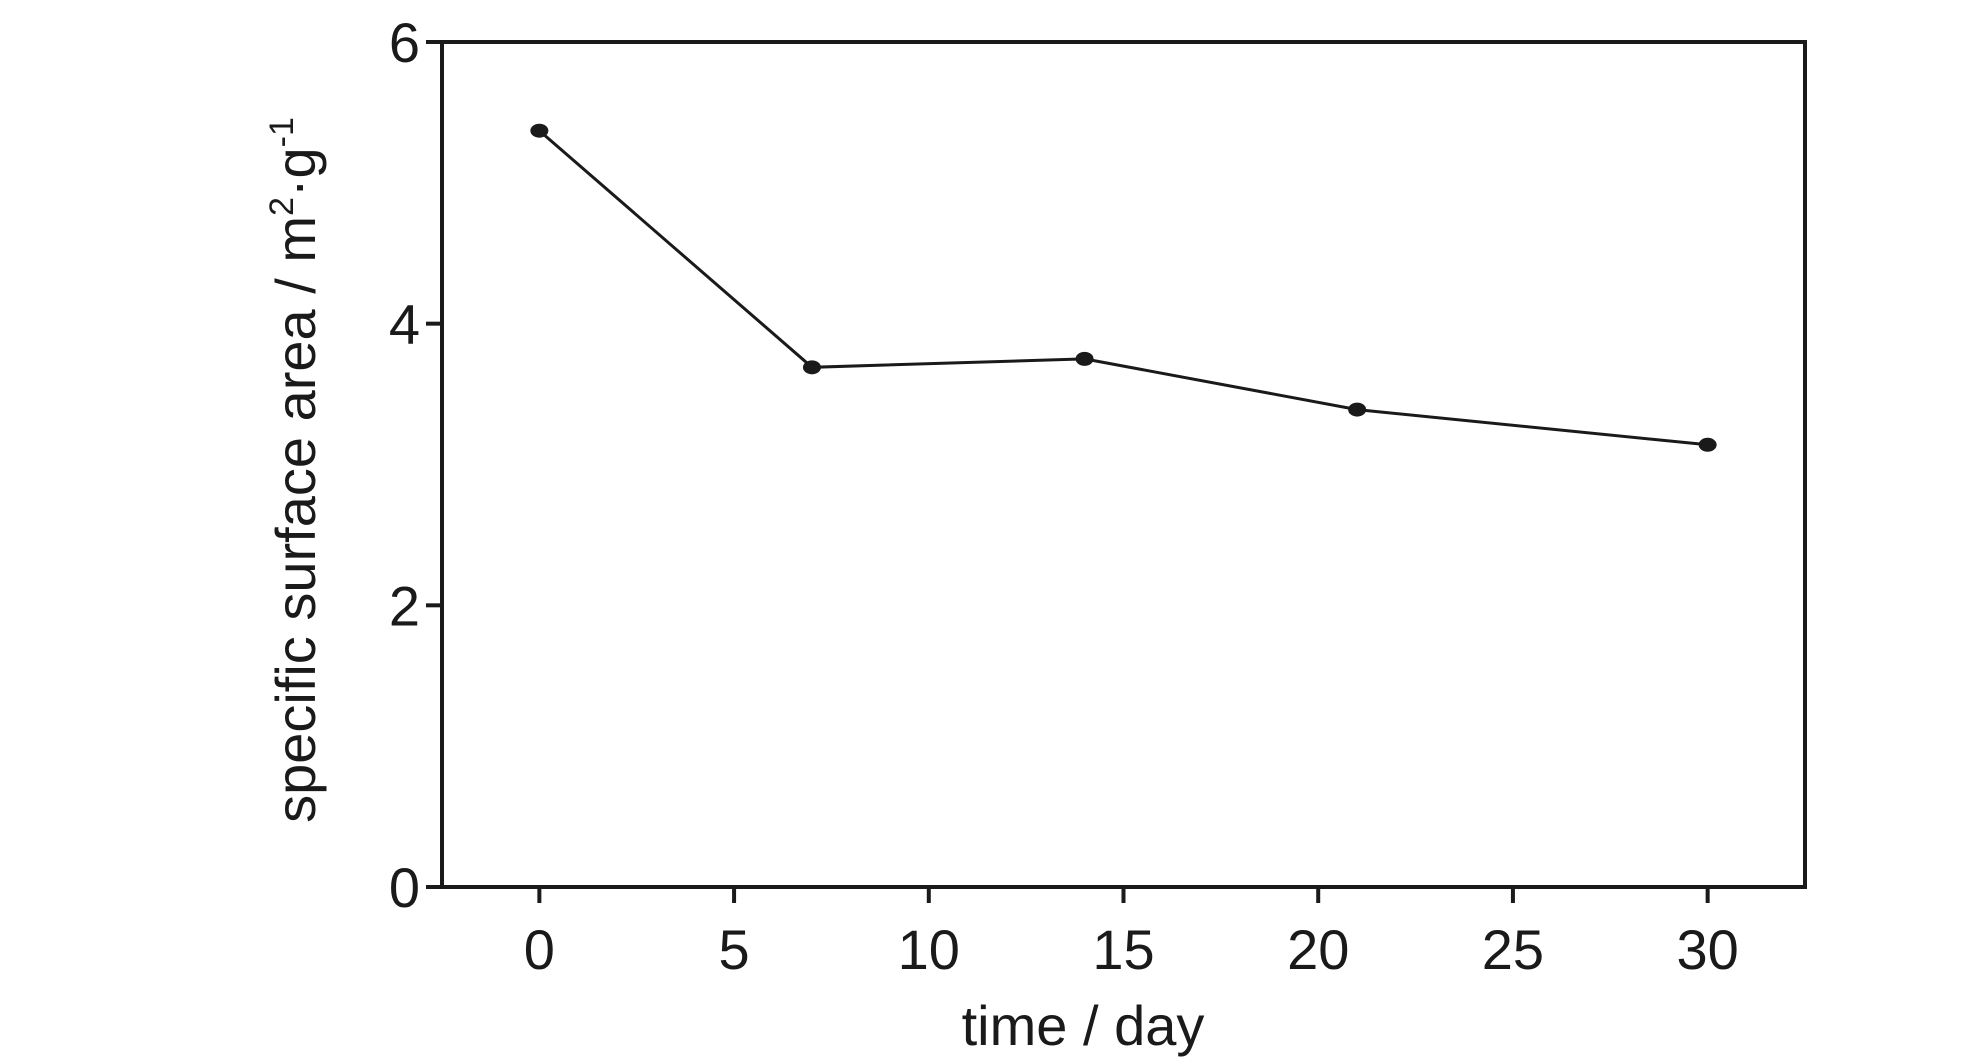  Describe the element at coordinates (1318, 949) in the screenshot. I see `x-tick-label: 20` at that location.